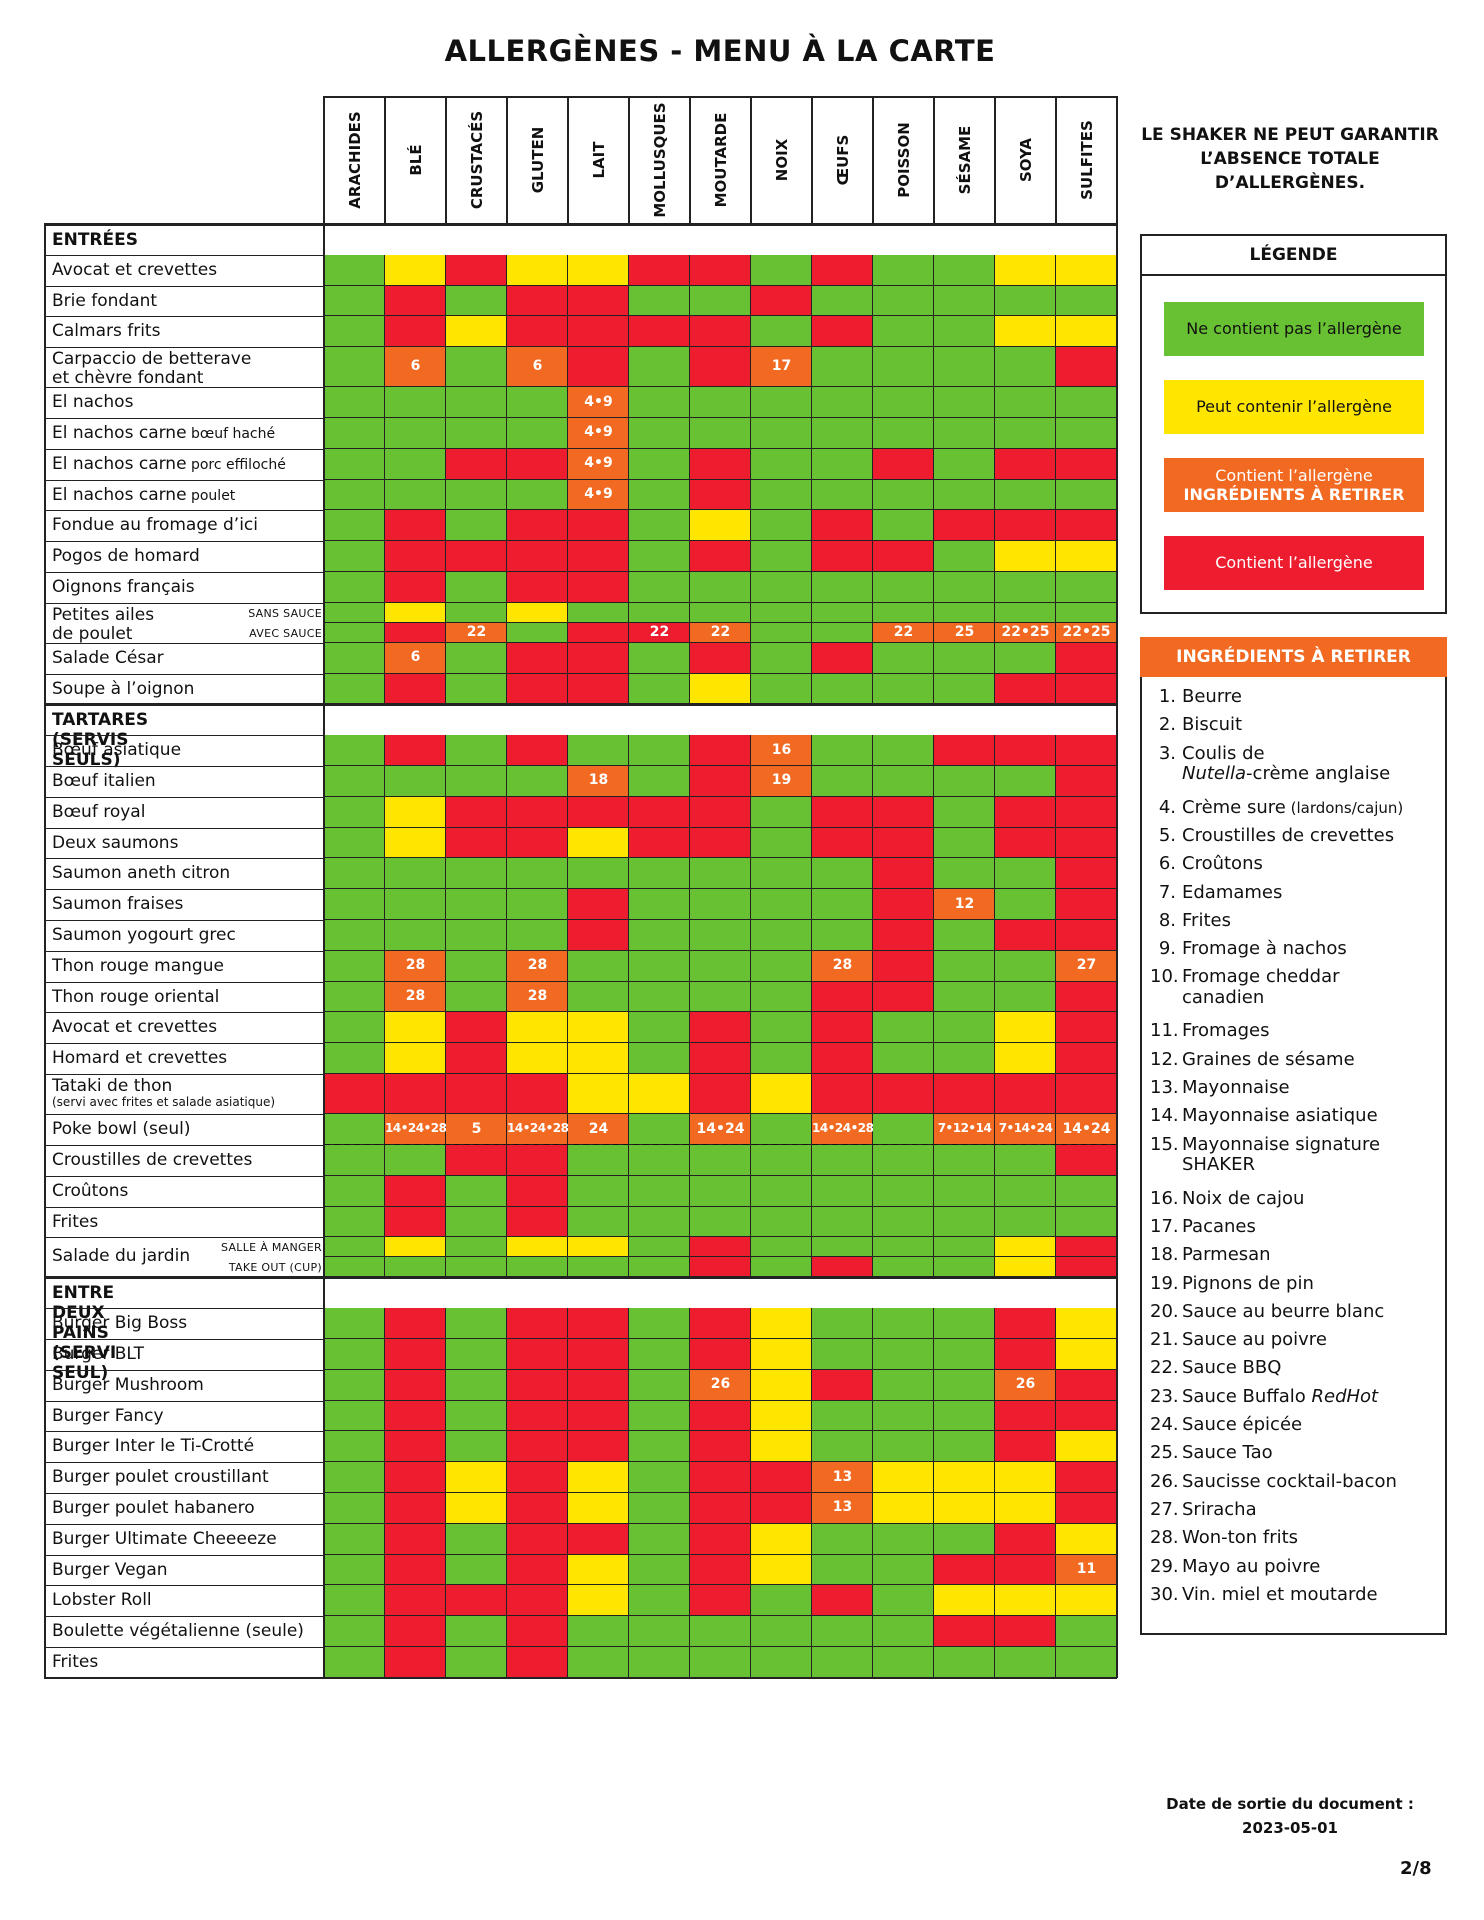 The height and width of the screenshot is (1920, 1484). What do you see at coordinates (95, 240) in the screenshot?
I see `section-title: ENTRÉES` at bounding box center [95, 240].